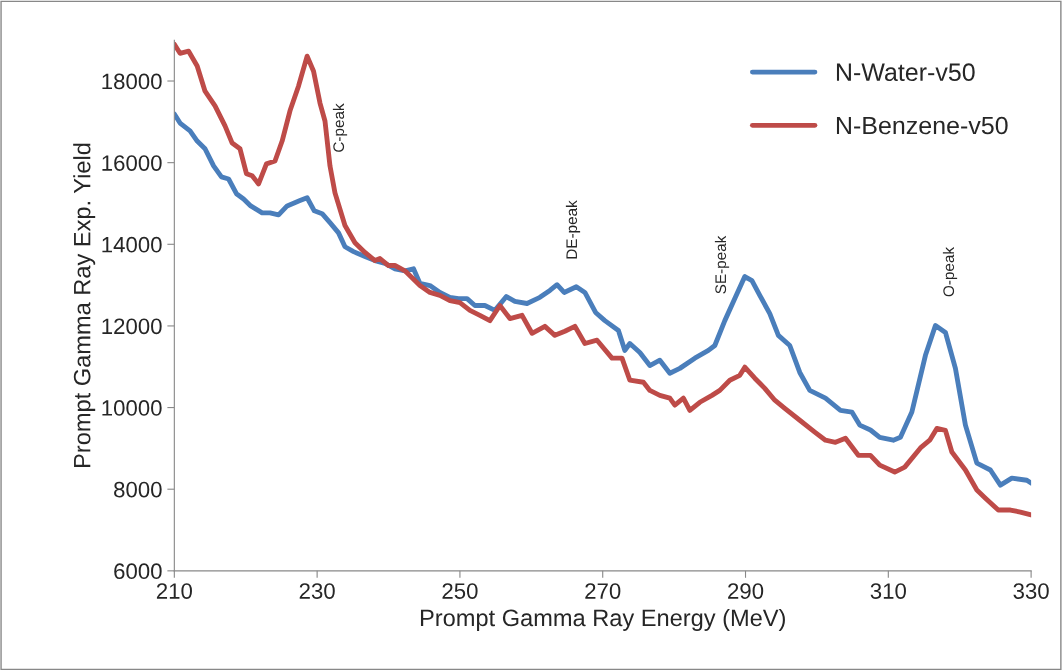 This screenshot has width=1063, height=670. Describe the element at coordinates (603, 591) in the screenshot. I see `x-tick-label: 270` at that location.